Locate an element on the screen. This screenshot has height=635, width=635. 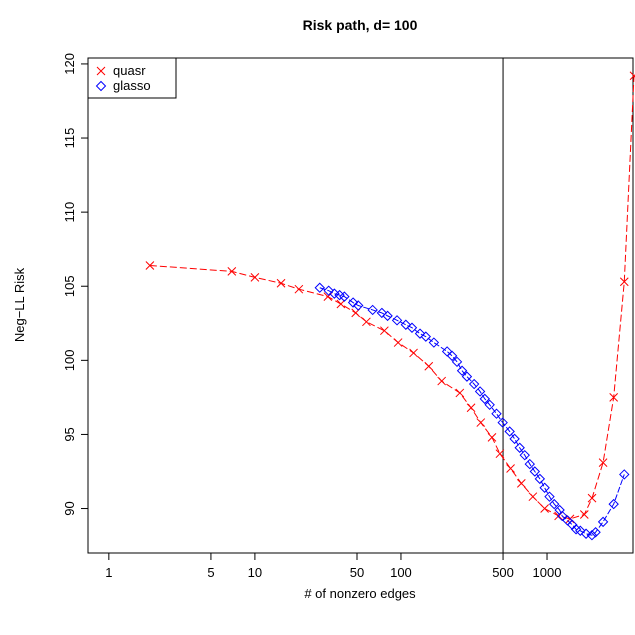
x-axis-label: # of nonzero edges is located at coordinates (360, 593).